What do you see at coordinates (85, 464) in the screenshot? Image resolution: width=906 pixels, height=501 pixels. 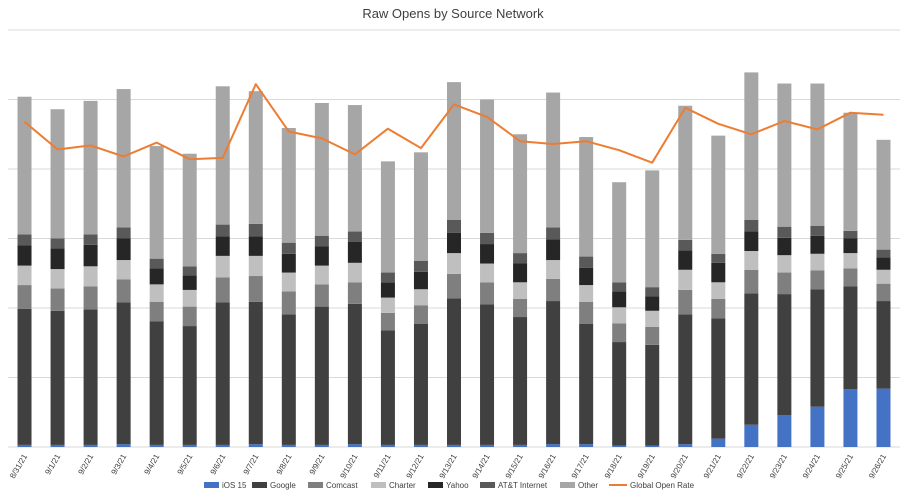 I see `x-tick-label: 9/2/21` at bounding box center [85, 464].